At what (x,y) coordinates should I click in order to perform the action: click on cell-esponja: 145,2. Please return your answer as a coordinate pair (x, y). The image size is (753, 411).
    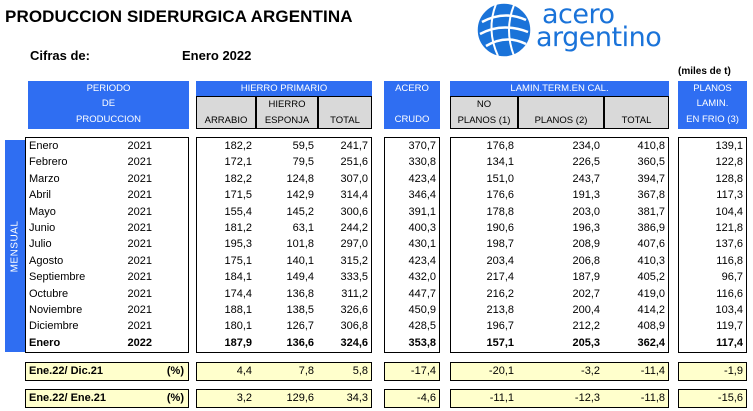
    Looking at the image, I should click on (300, 211).